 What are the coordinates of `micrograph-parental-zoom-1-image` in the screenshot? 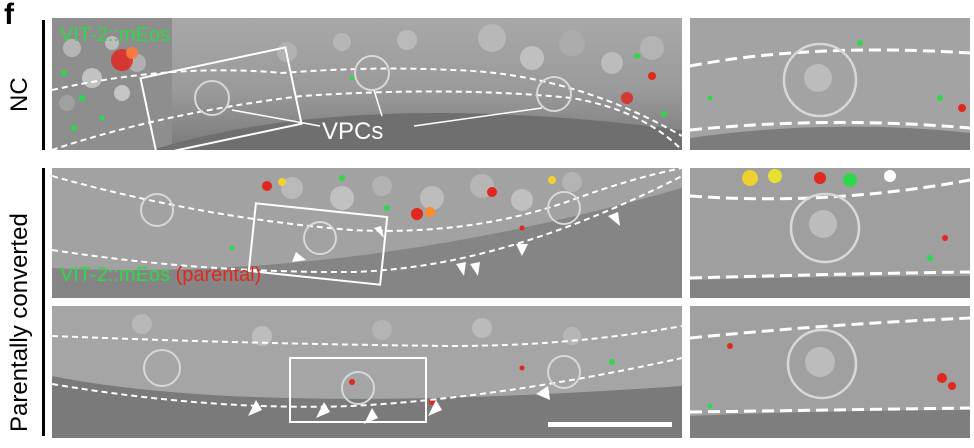 It's located at (830, 233).